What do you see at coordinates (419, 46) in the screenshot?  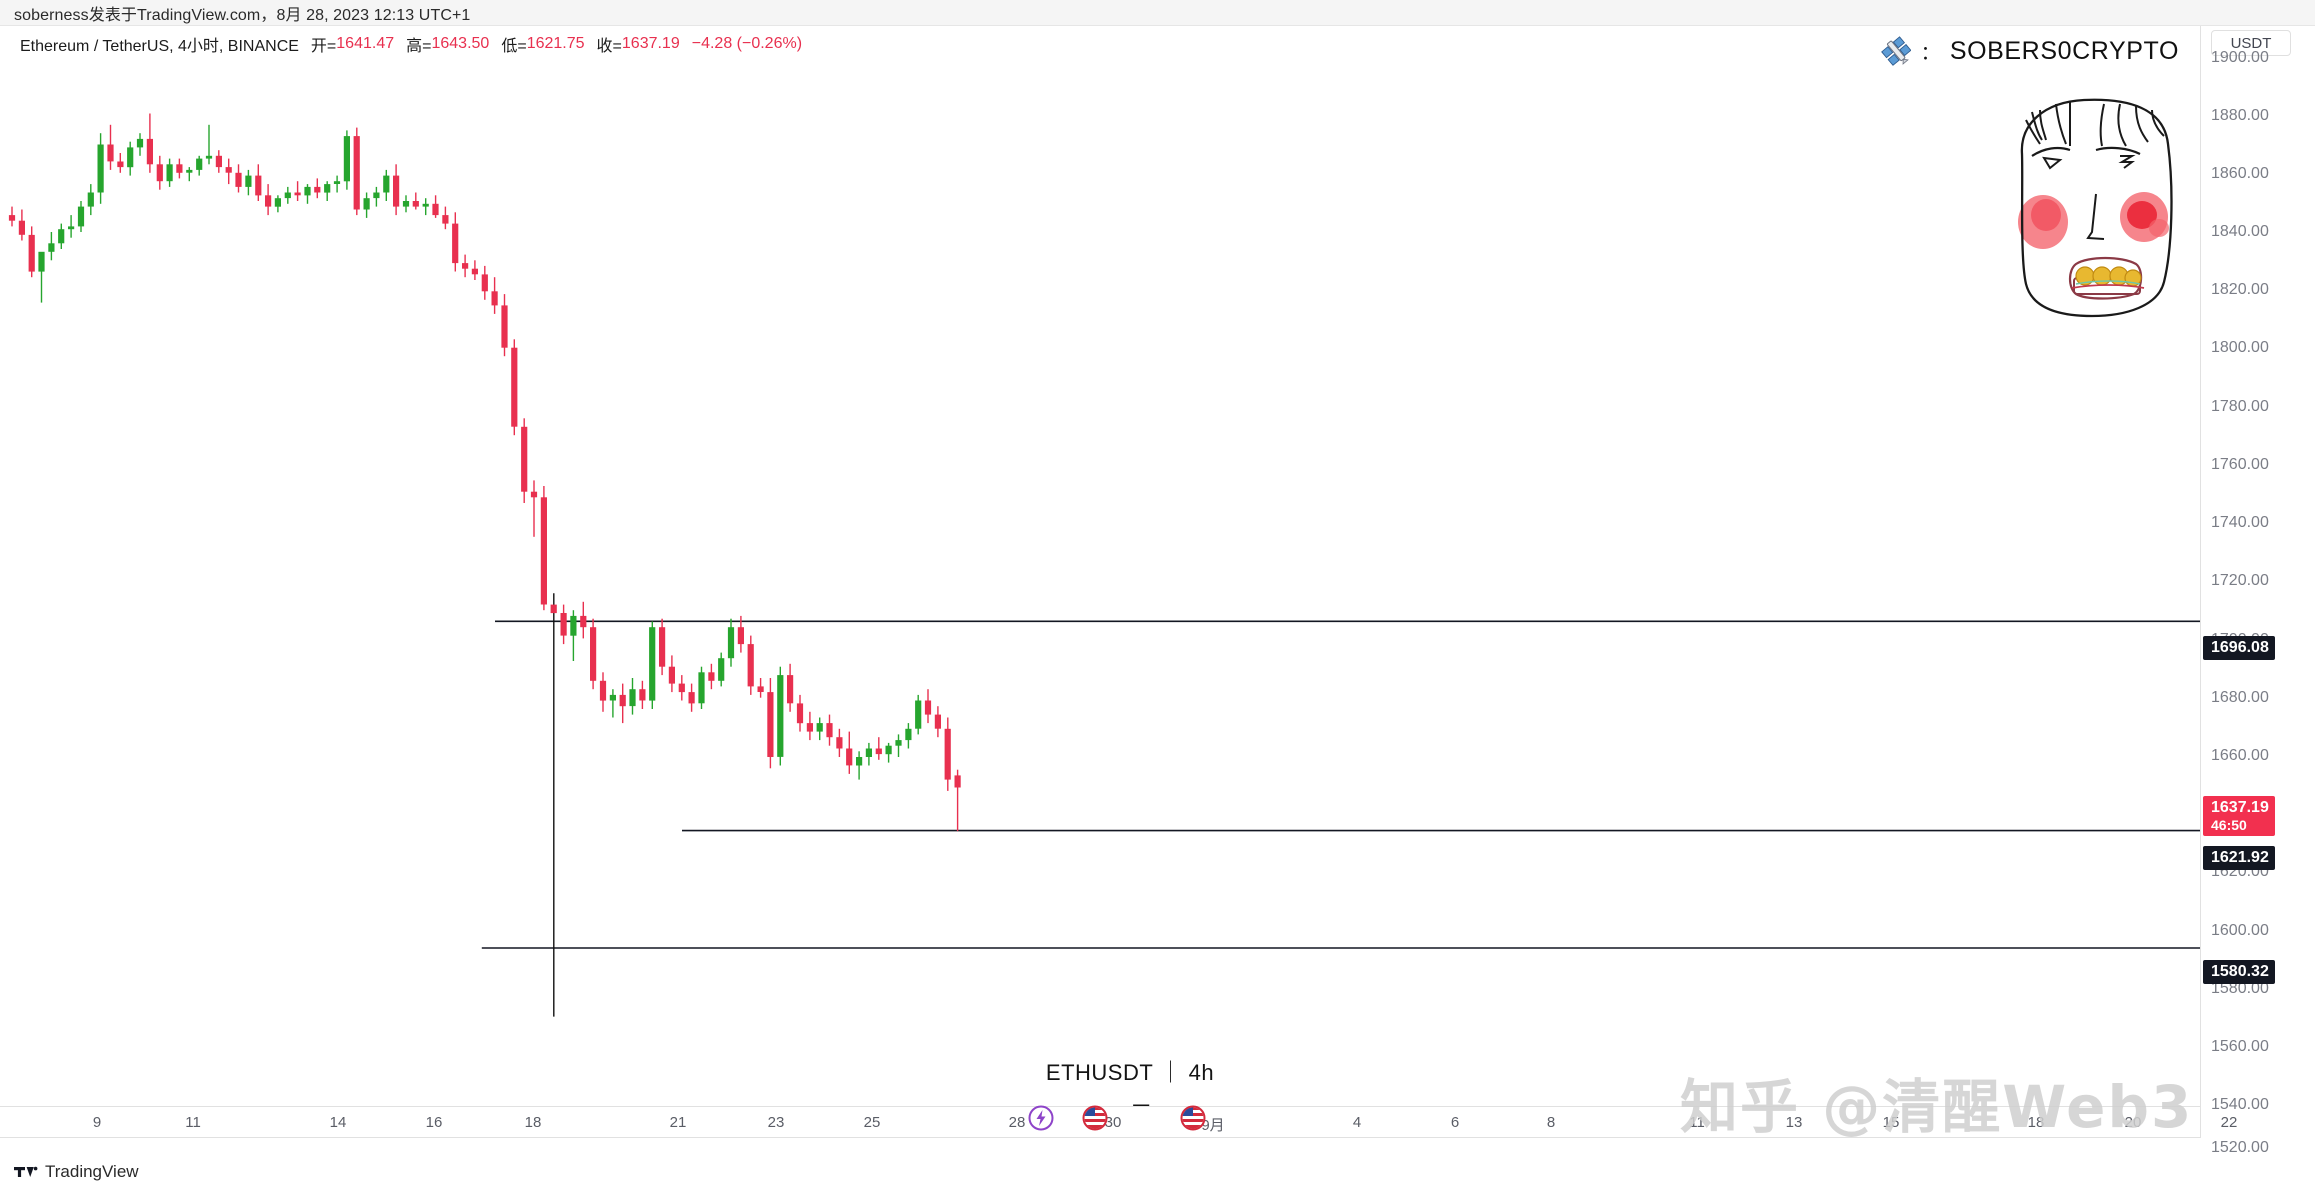 I see `legend-high-label: 高=` at bounding box center [419, 46].